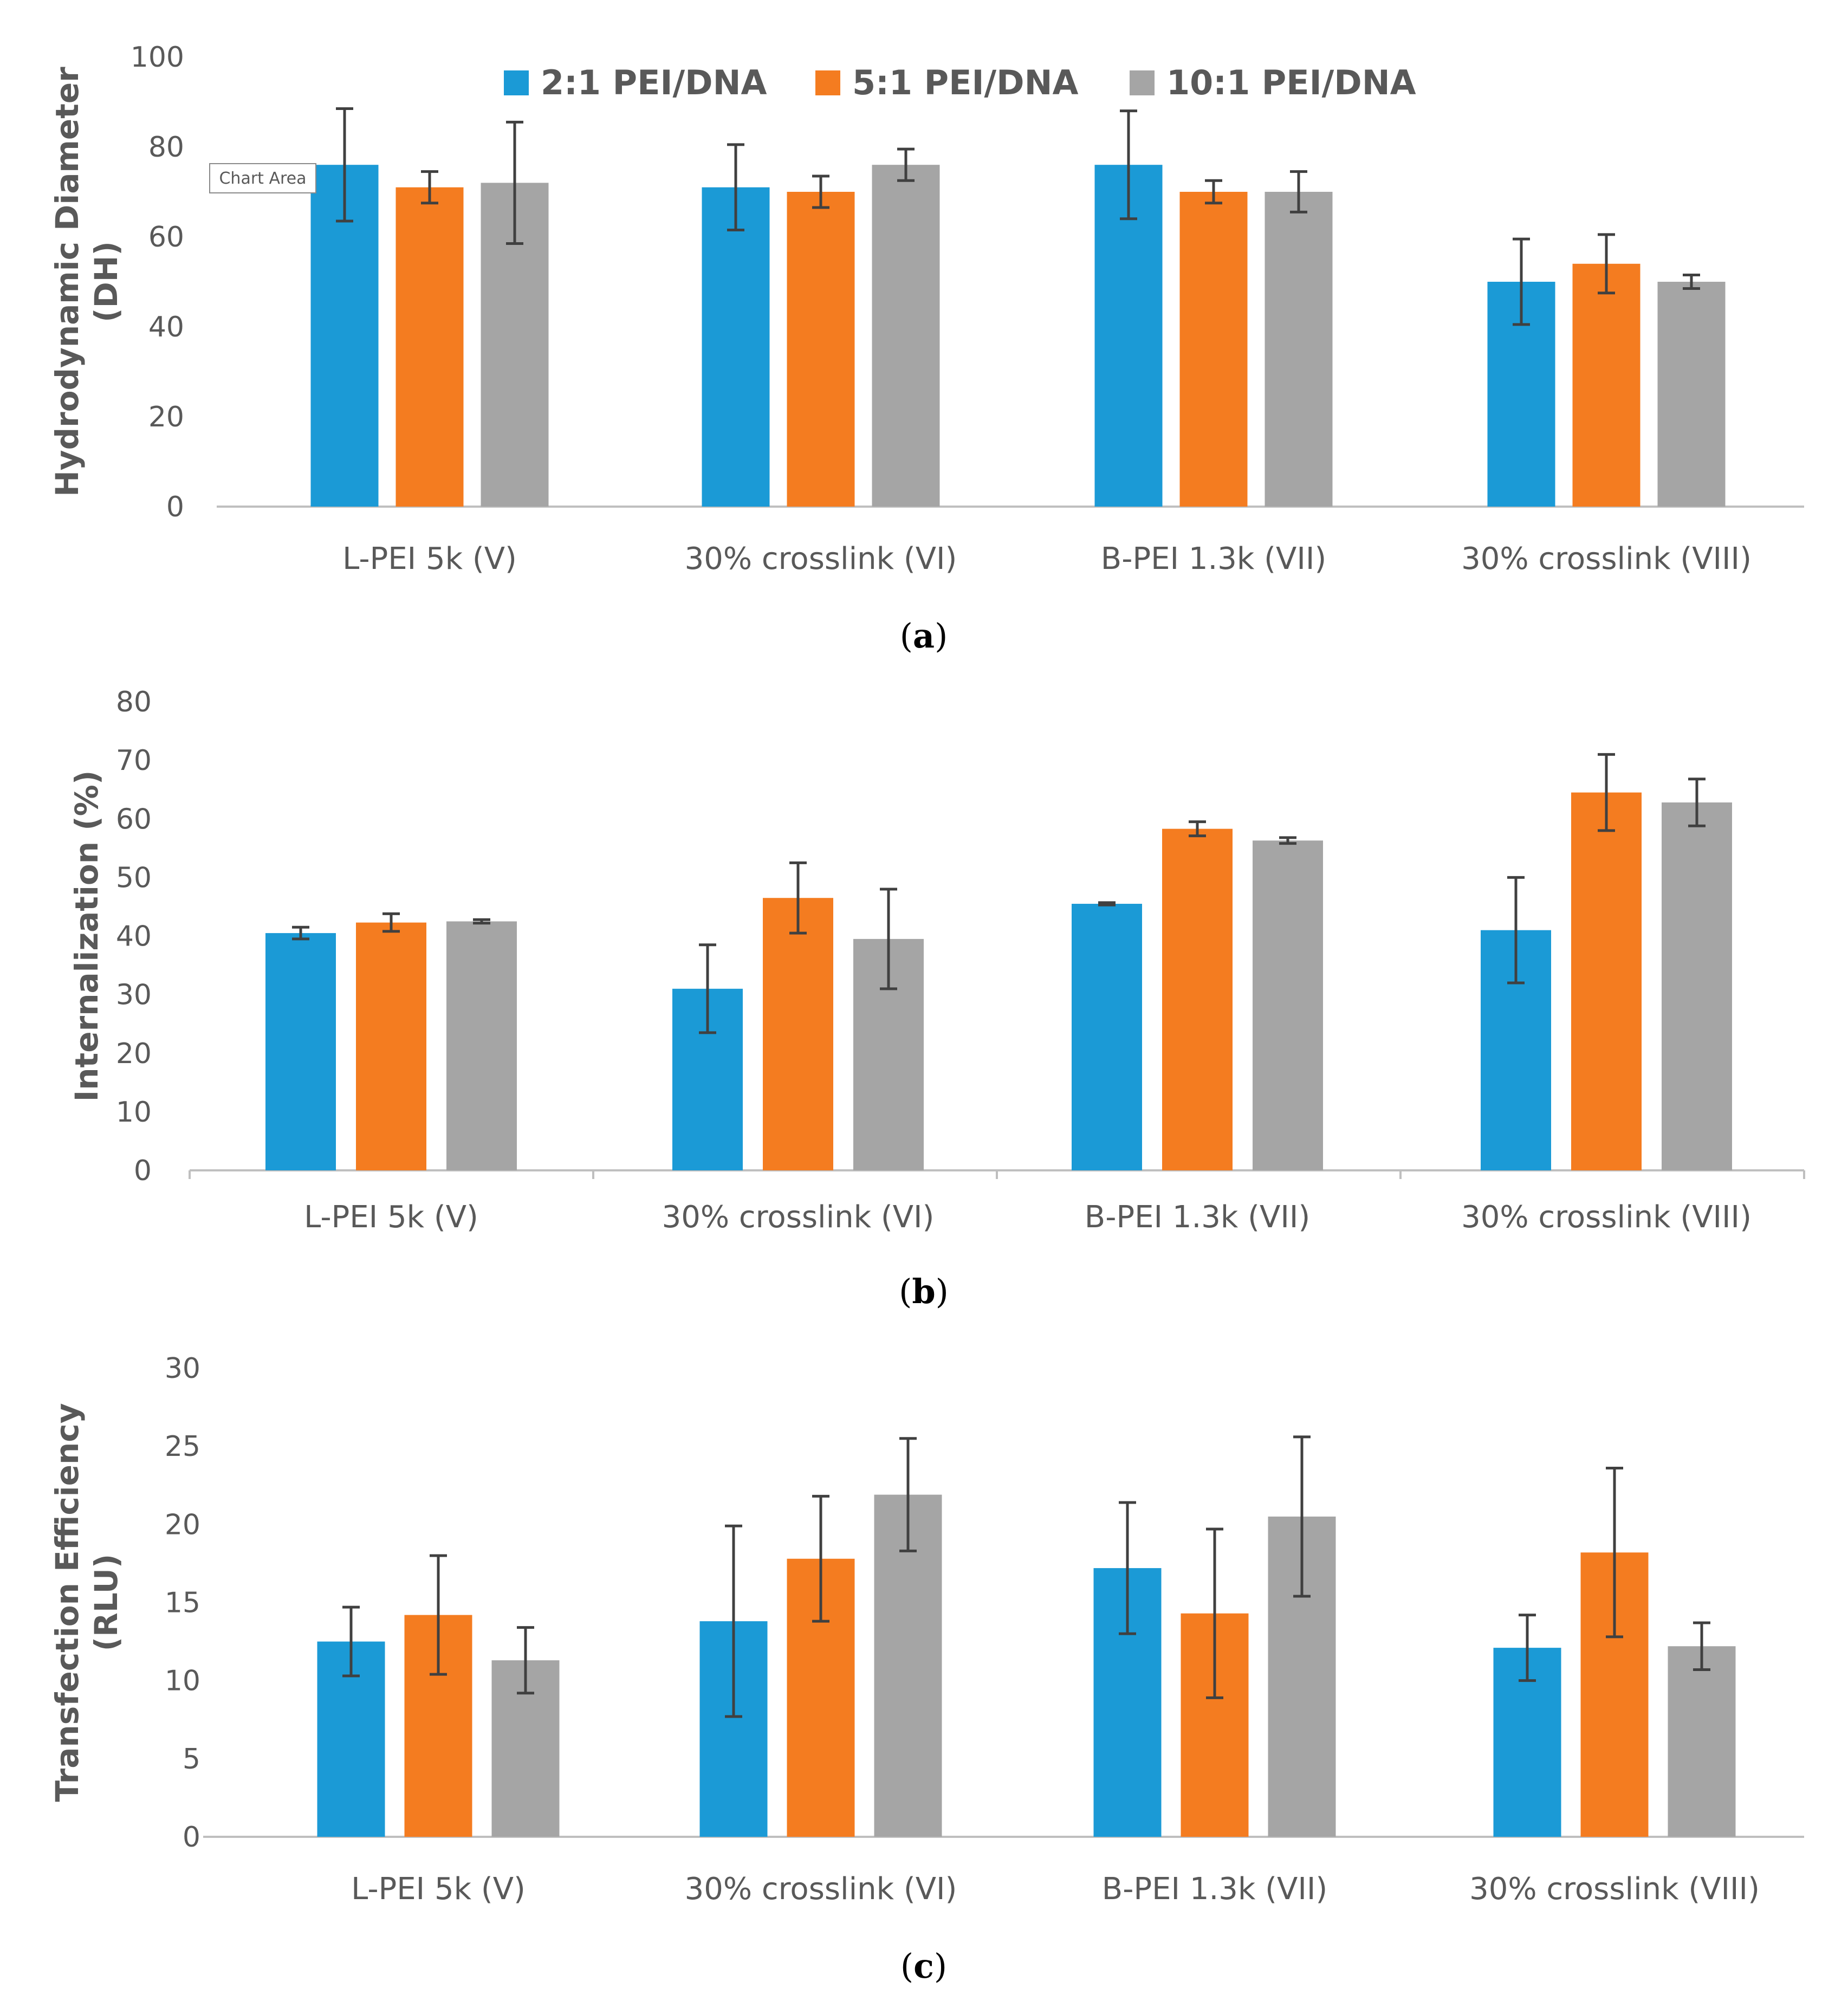 Image resolution: width=1848 pixels, height=2014 pixels. I want to click on y-tick-label: 25, so click(182, 1446).